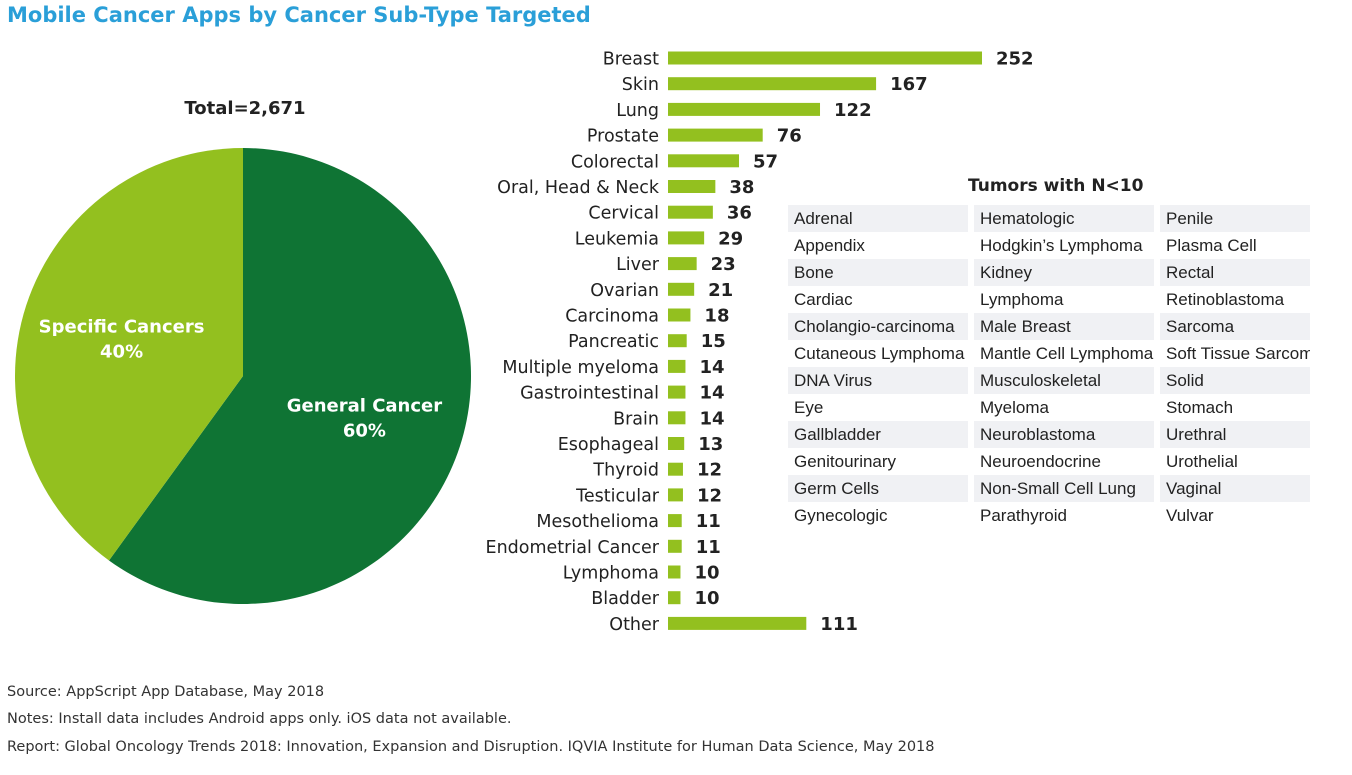  I want to click on bar-value-label: 23, so click(723, 264).